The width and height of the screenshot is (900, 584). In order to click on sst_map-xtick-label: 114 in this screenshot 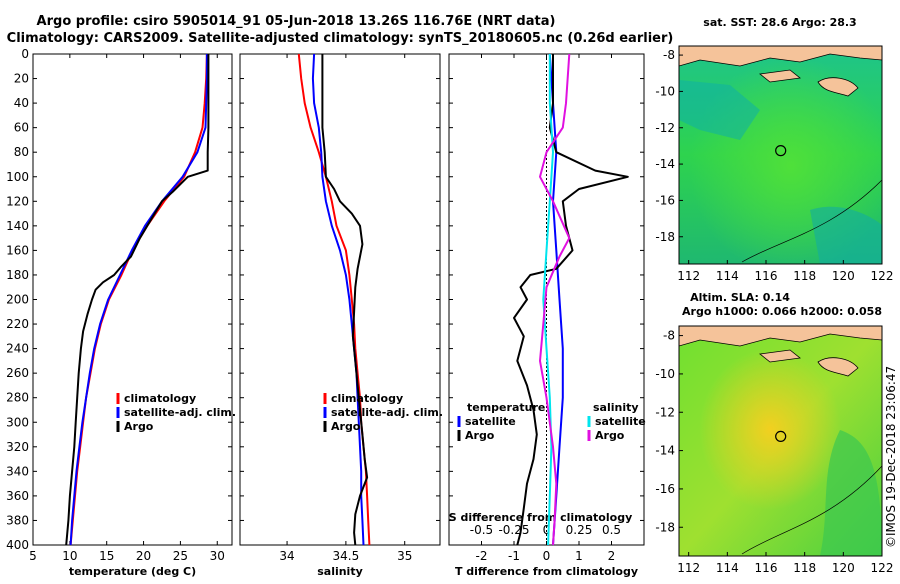, I will do `click(727, 276)`.